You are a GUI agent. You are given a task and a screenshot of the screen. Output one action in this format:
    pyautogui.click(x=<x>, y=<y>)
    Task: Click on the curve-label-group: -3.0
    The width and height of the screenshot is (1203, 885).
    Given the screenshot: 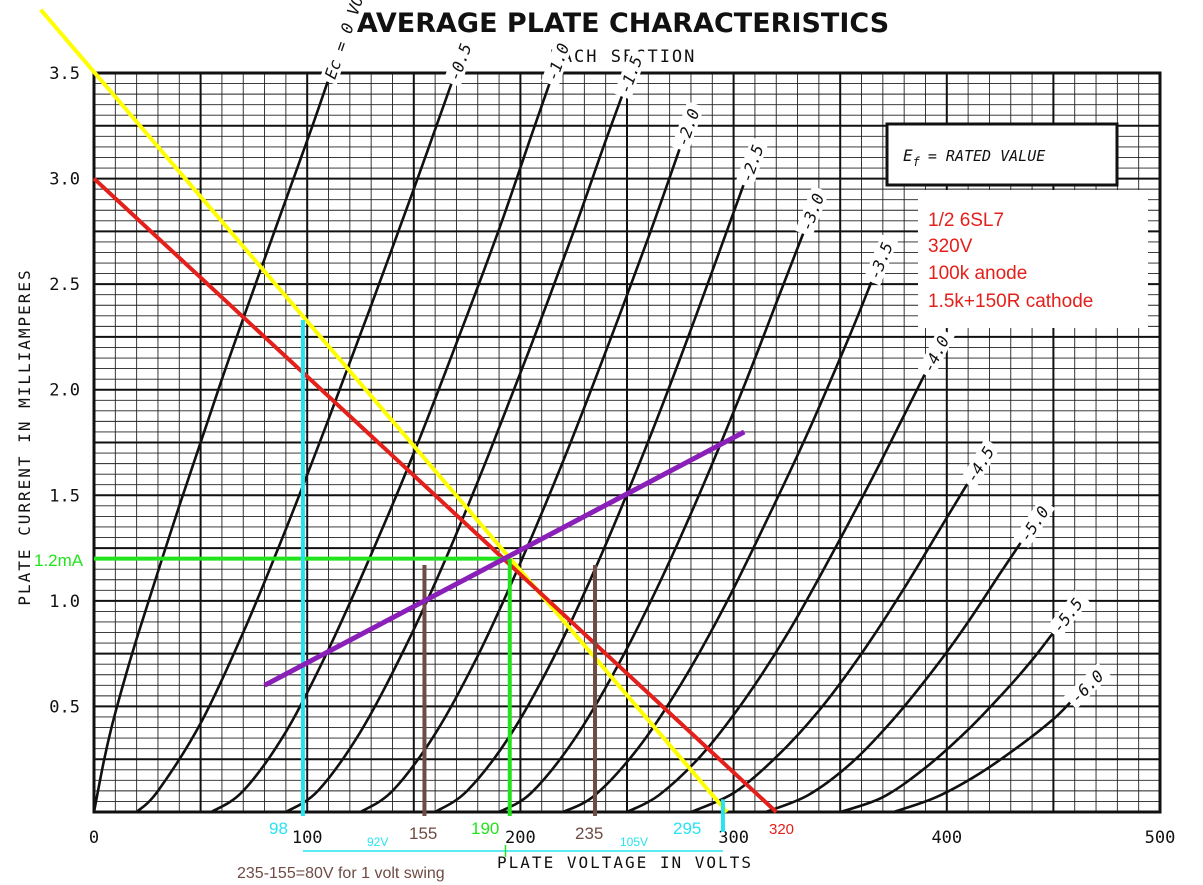 What is the action you would take?
    pyautogui.click(x=812, y=211)
    